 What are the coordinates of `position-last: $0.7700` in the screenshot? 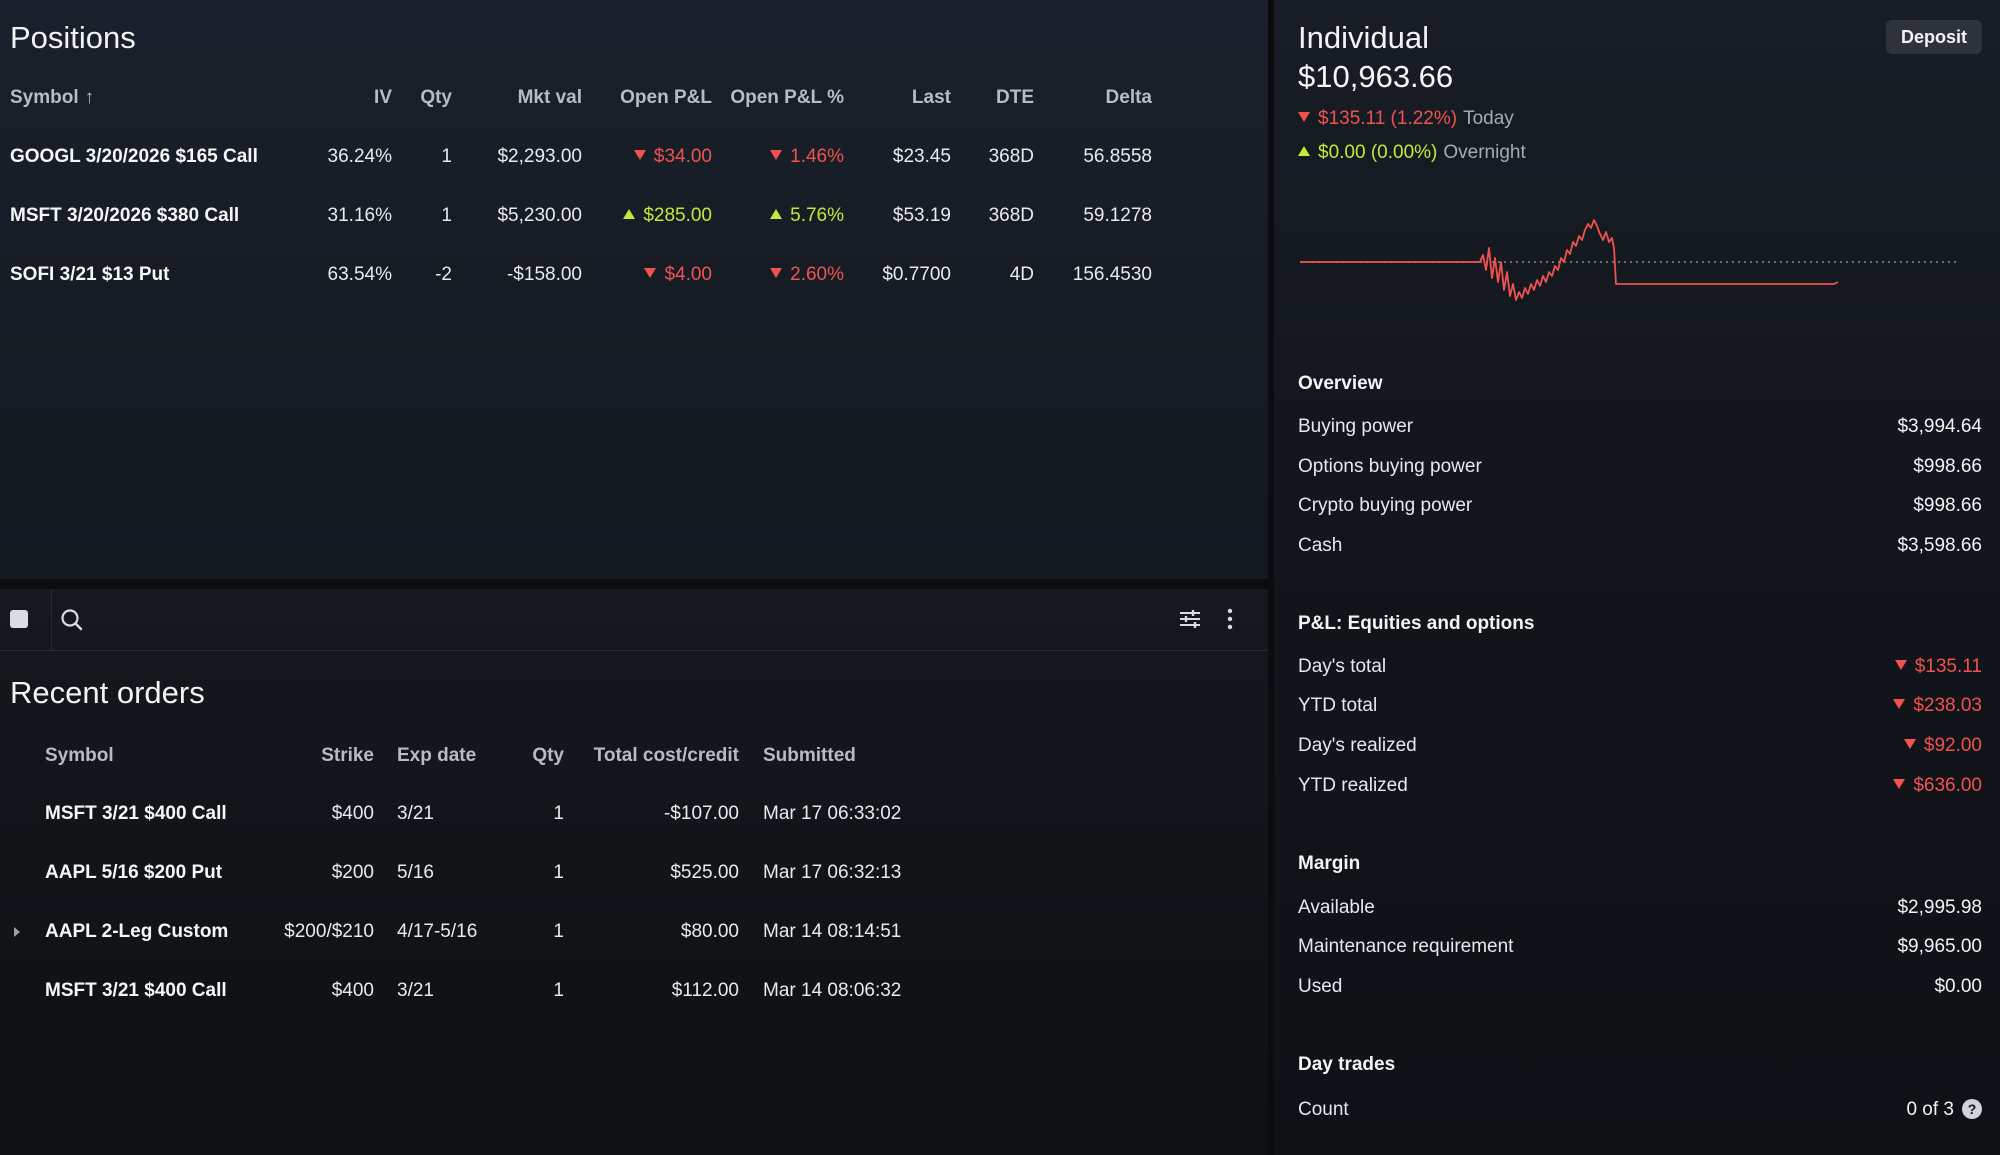 It's located at (916, 274).